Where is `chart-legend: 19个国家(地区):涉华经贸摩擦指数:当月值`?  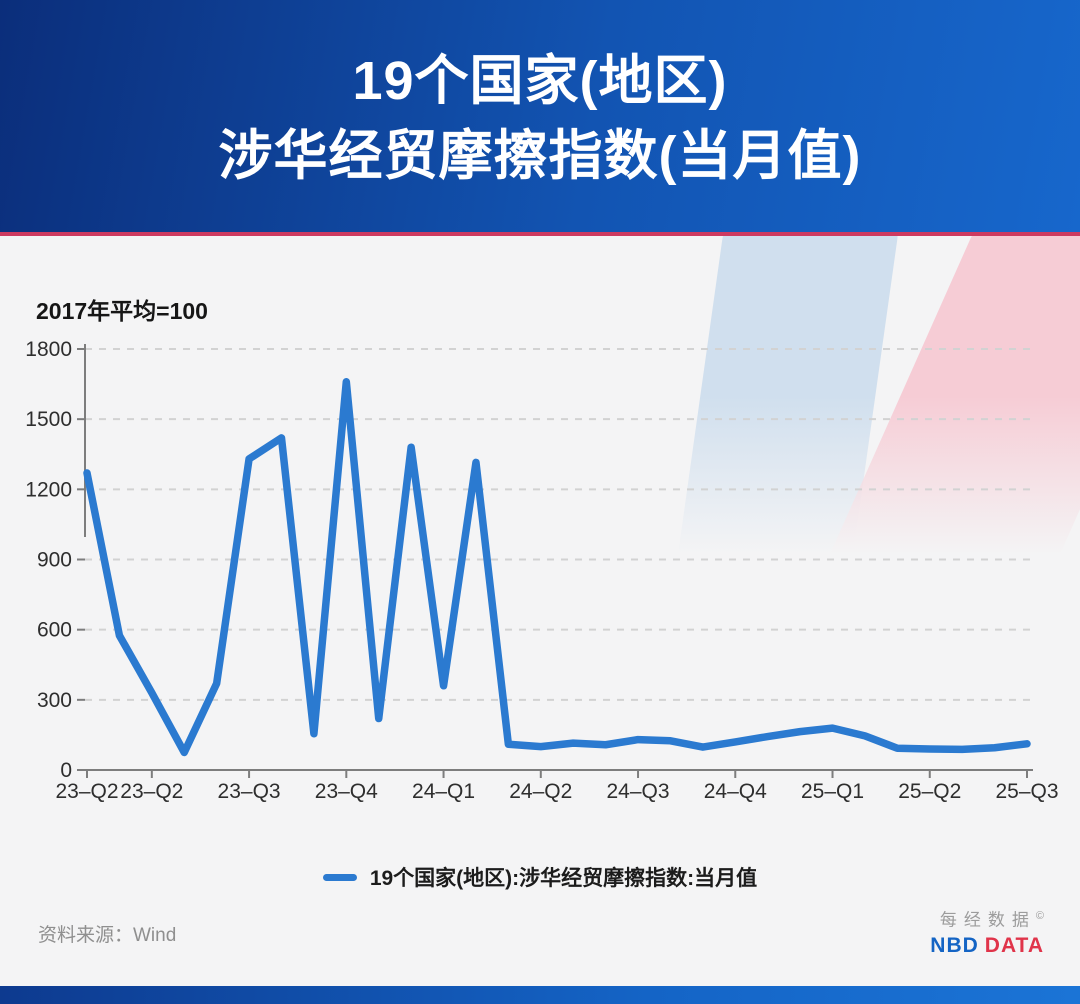 chart-legend: 19个国家(地区):涉华经贸摩擦指数:当月值 is located at coordinates (540, 877).